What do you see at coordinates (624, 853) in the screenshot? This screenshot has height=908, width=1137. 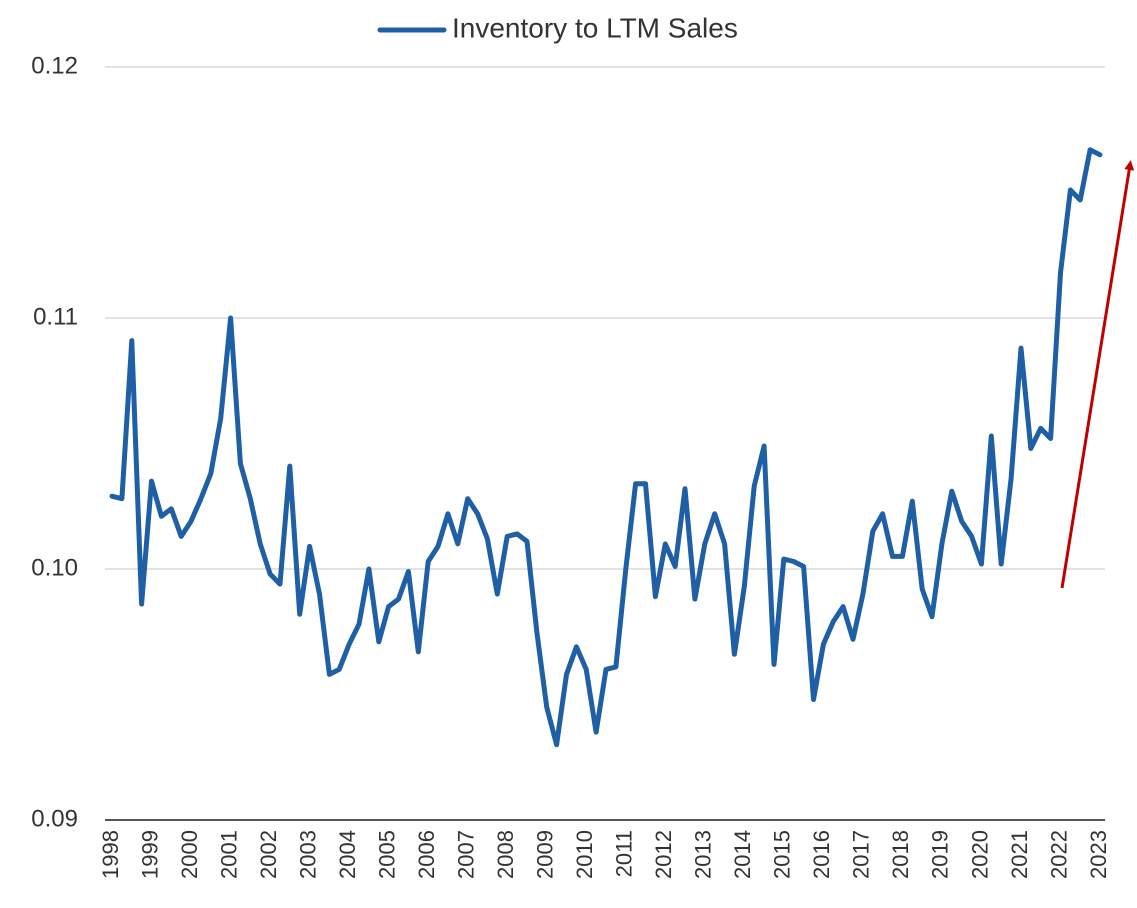 I see `x-tick-label: 2011` at bounding box center [624, 853].